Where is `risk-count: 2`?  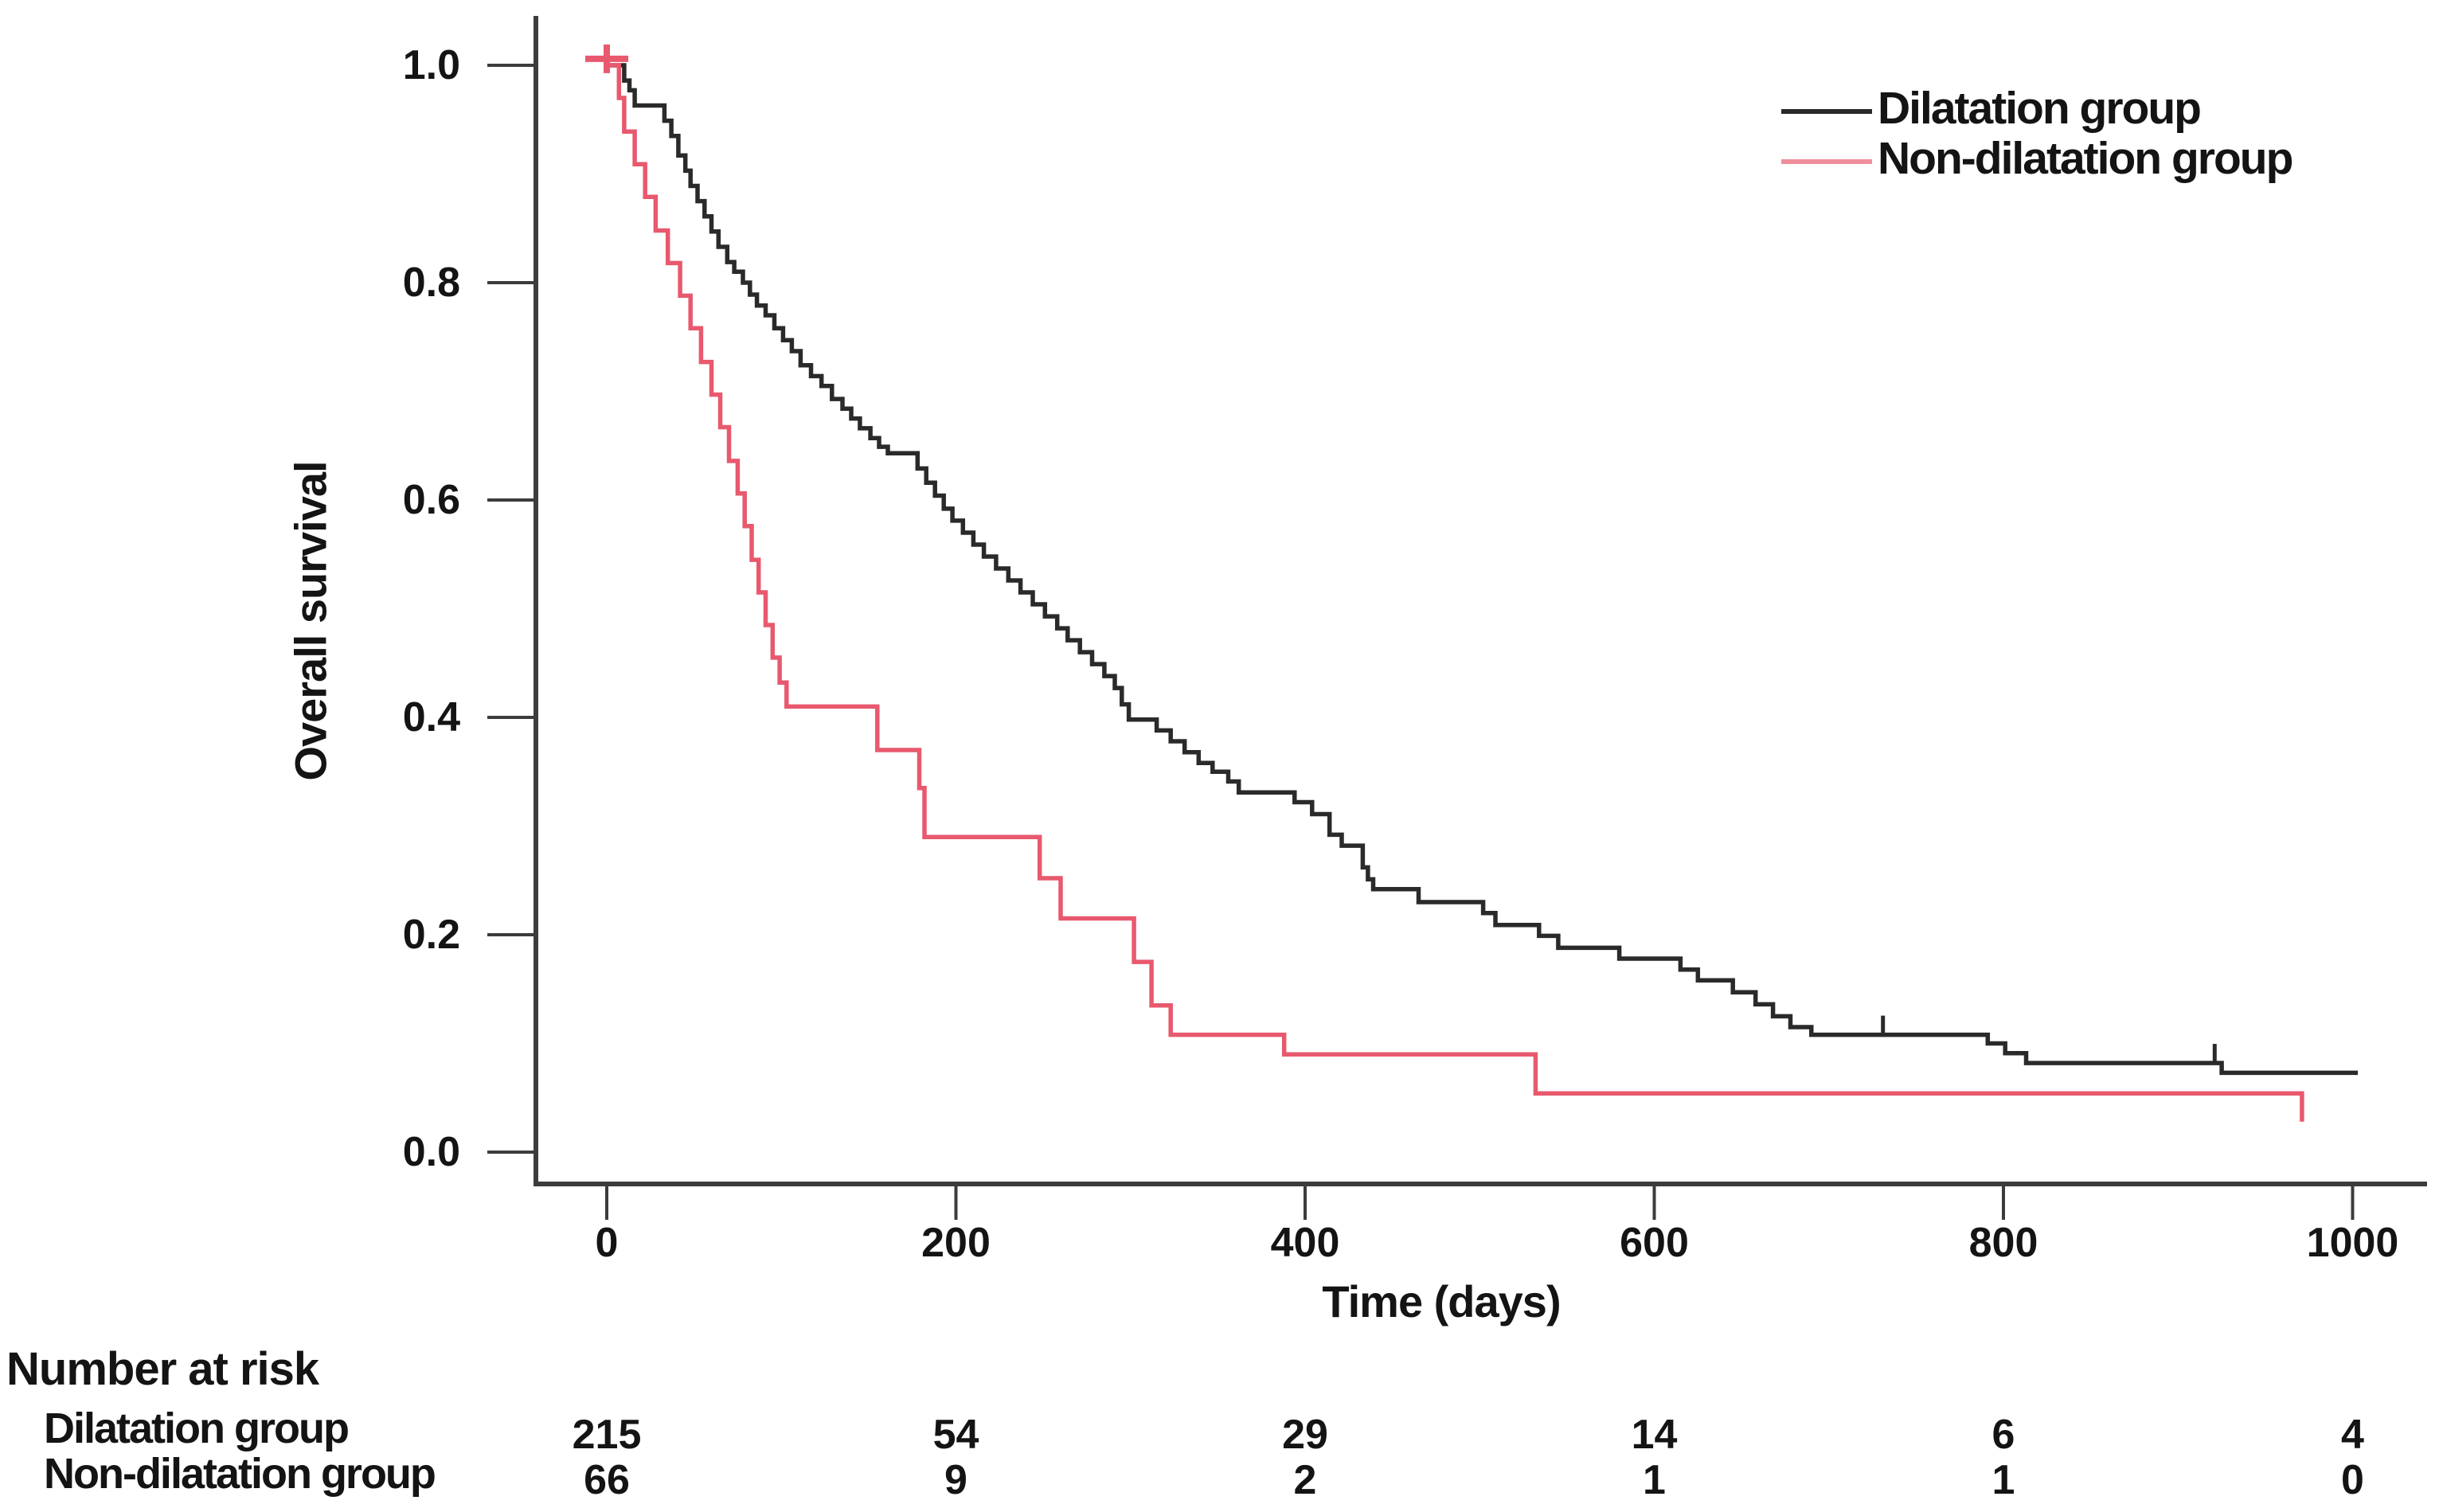
risk-count: 2 is located at coordinates (1305, 1480).